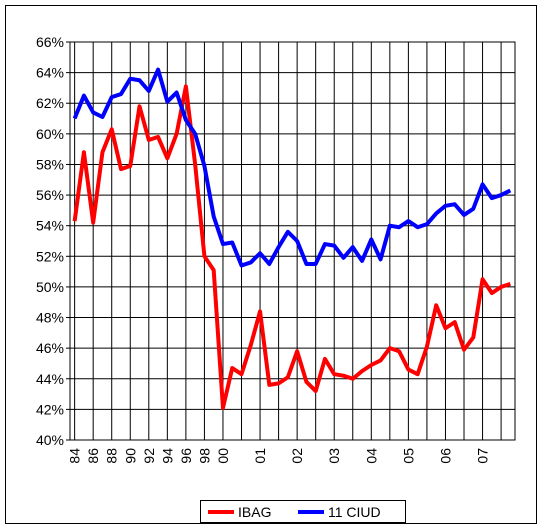 Image resolution: width=542 pixels, height=529 pixels. Describe the element at coordinates (408, 456) in the screenshot. I see `x-tick-label: 05` at that location.